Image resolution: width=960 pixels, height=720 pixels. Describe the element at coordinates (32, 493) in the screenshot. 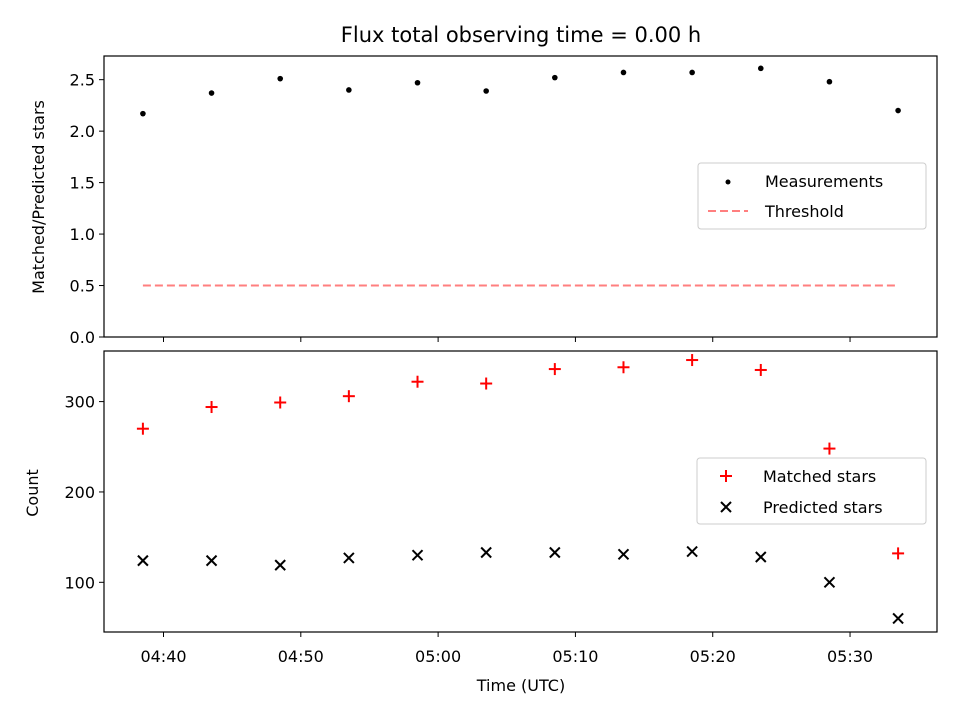

I see `bottom-y-axis-label: Count` at that location.